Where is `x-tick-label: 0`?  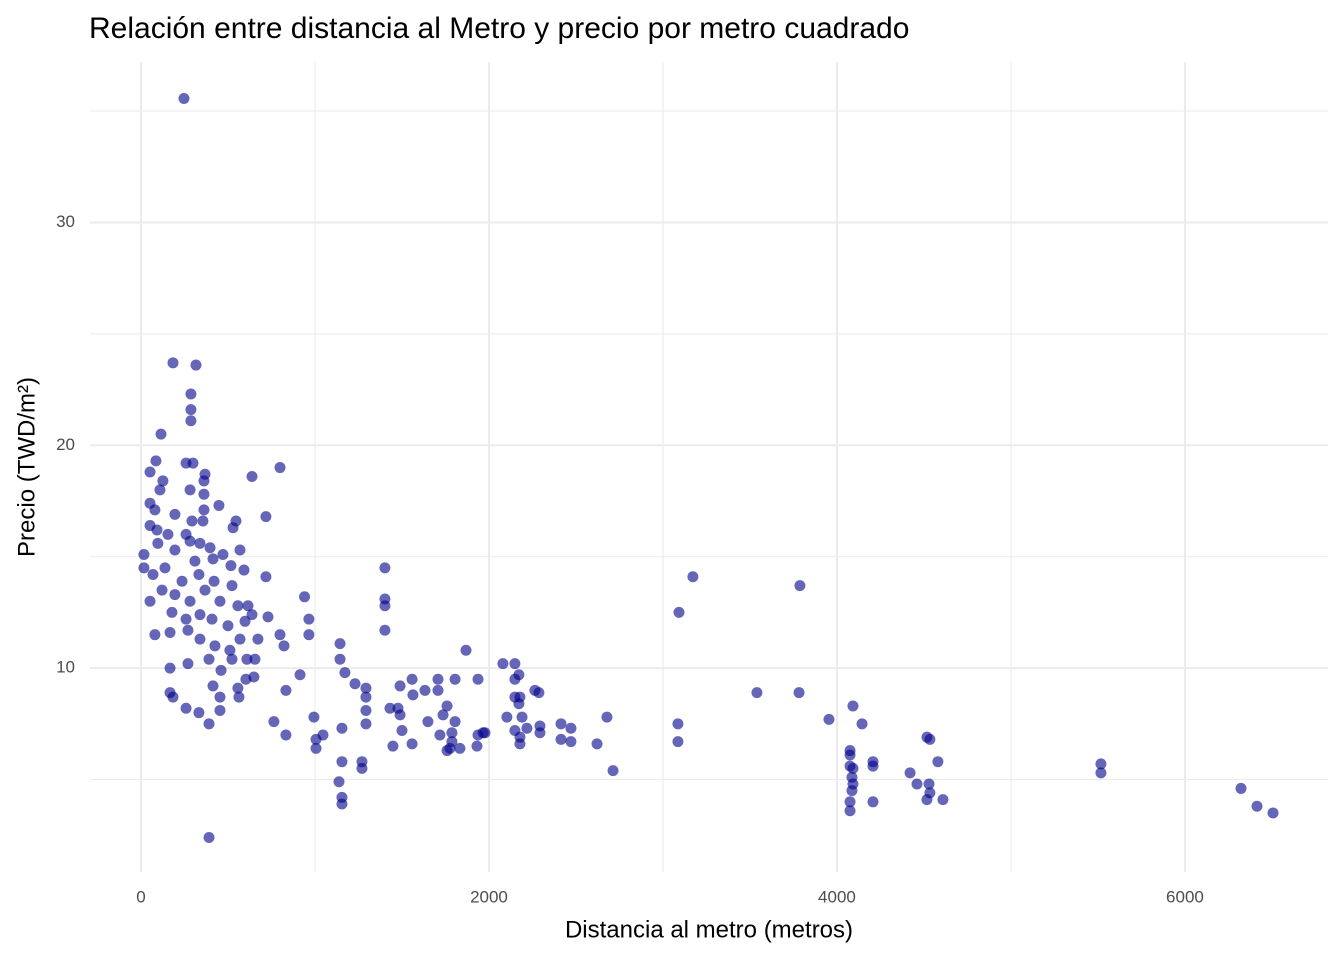
x-tick-label: 0 is located at coordinates (140, 896).